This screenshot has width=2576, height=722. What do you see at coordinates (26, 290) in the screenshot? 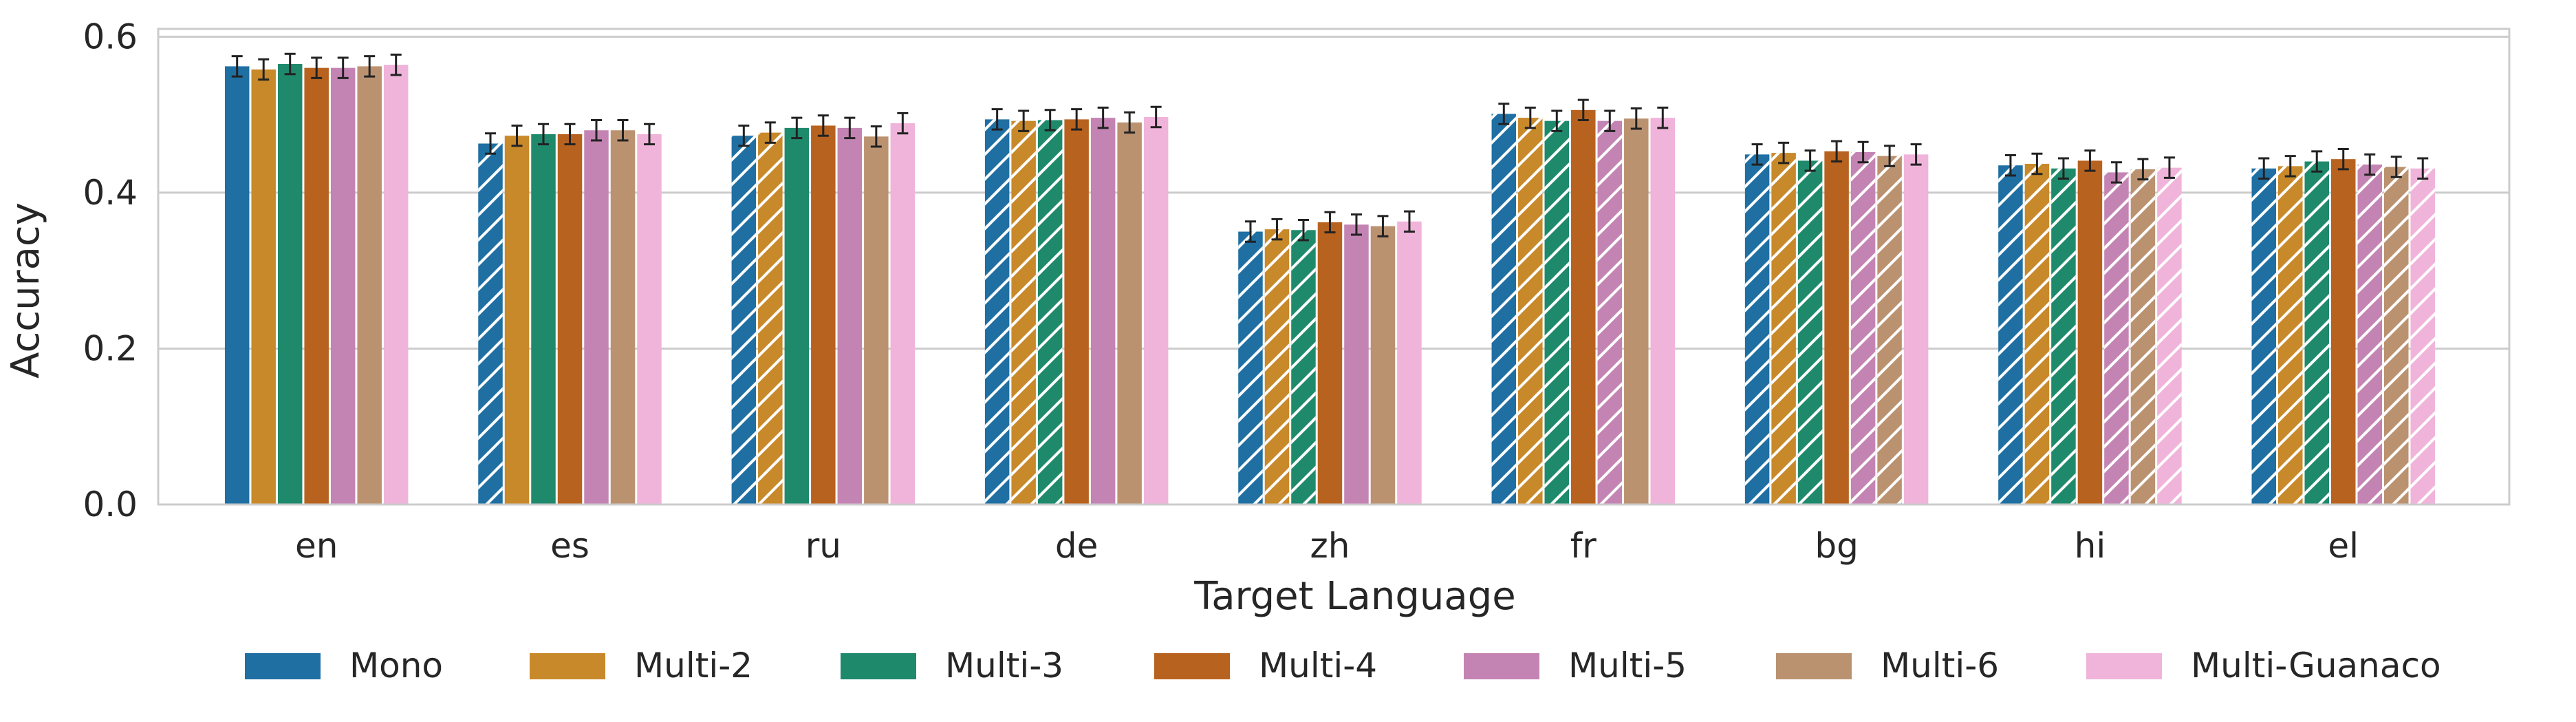
I see `y-axis-label: Accuracy` at bounding box center [26, 290].